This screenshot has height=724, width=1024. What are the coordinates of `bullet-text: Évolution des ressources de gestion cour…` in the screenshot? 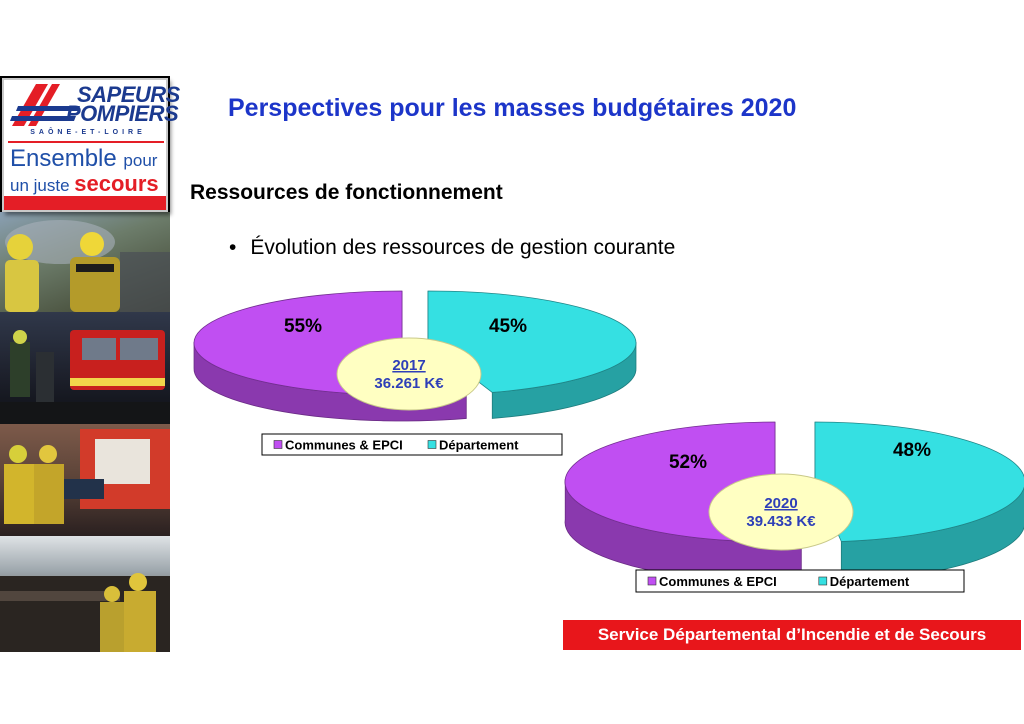 It's located at (463, 247).